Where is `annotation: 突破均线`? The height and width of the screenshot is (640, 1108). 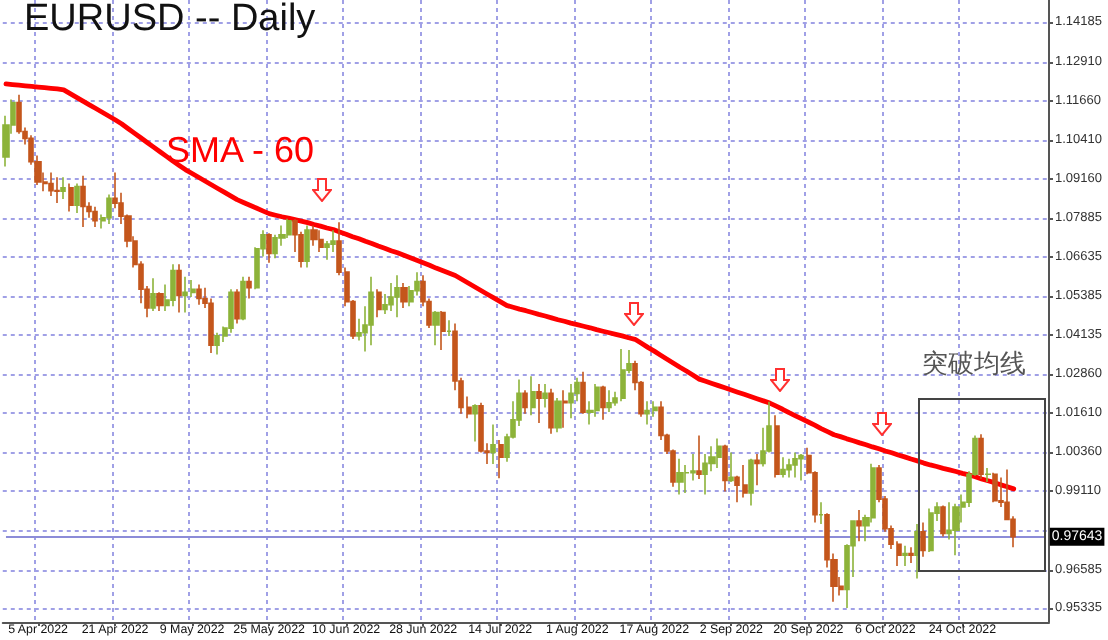 annotation: 突破均线 is located at coordinates (974, 365).